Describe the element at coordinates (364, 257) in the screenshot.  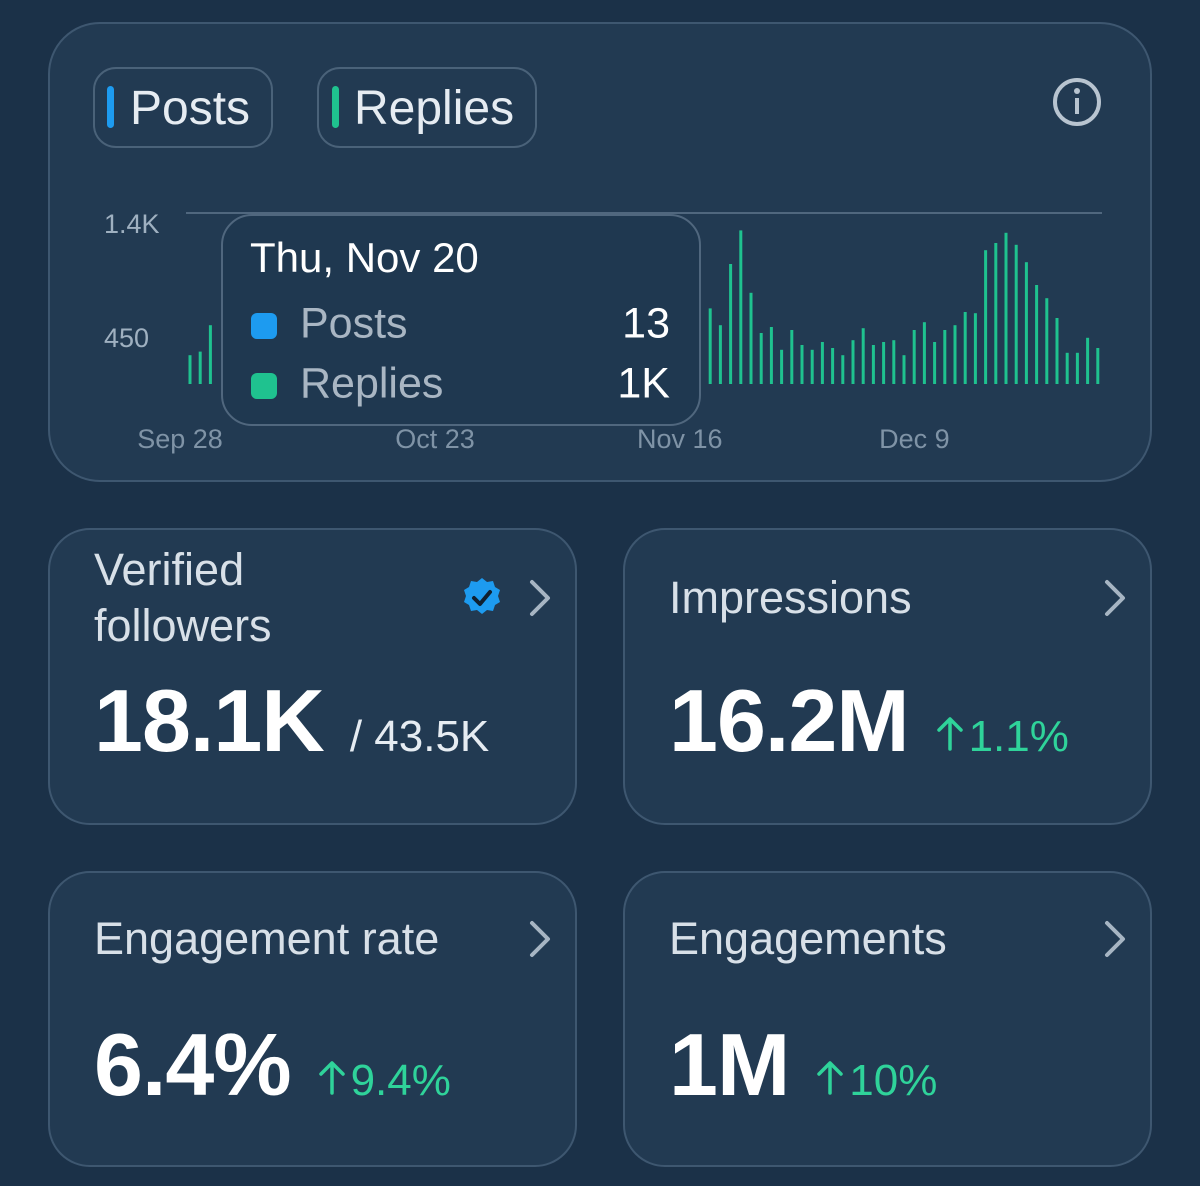
I see `tooltip-title: Thu, Nov 20` at that location.